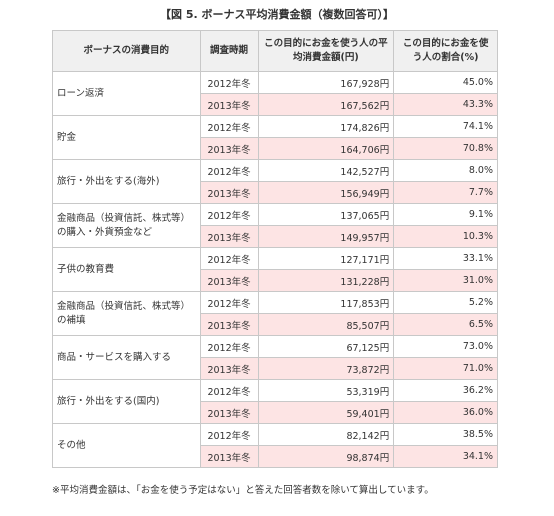 The image size is (554, 516). What do you see at coordinates (326, 390) in the screenshot?
I see `amount-cell: 53,319円` at bounding box center [326, 390].